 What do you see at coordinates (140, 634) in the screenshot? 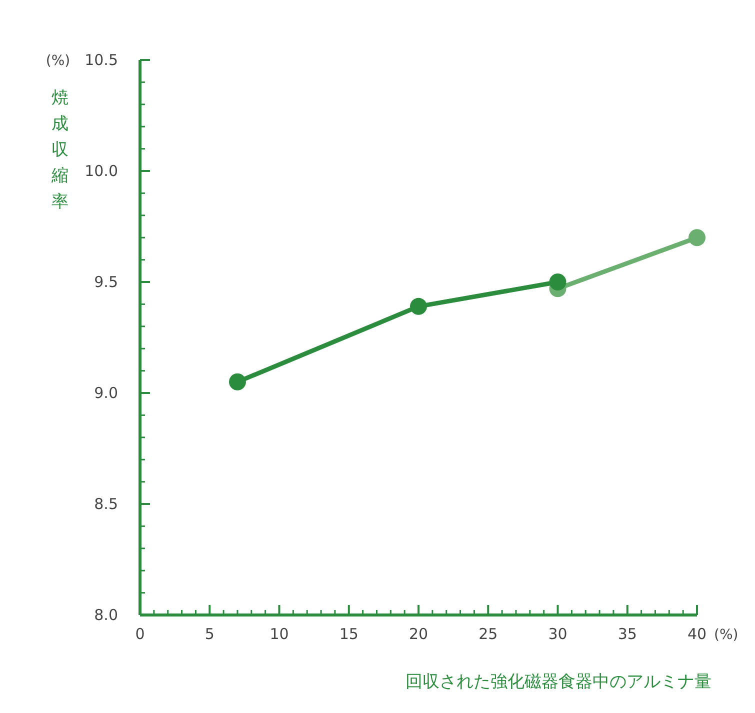
I see `x-tick-label: 0` at bounding box center [140, 634].